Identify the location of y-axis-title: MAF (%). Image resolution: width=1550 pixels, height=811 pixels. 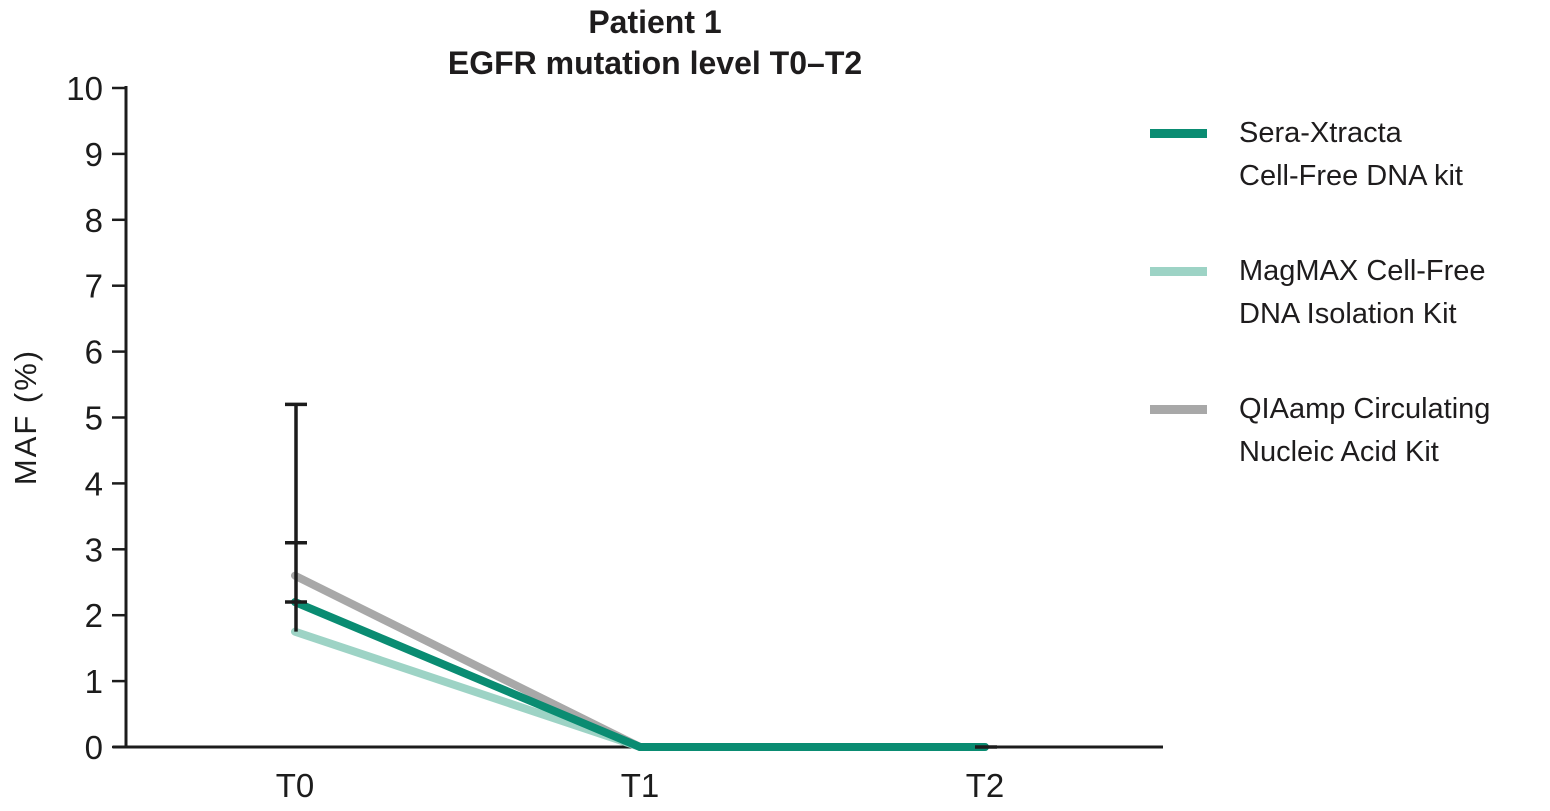
(25, 417).